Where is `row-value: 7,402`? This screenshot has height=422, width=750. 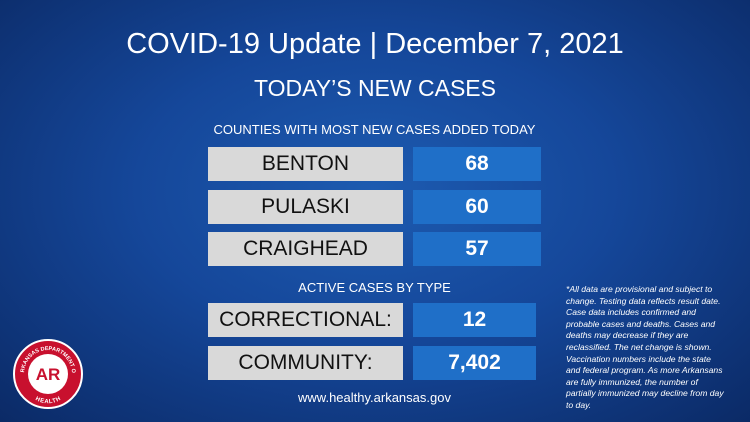
row-value: 7,402 is located at coordinates (474, 363).